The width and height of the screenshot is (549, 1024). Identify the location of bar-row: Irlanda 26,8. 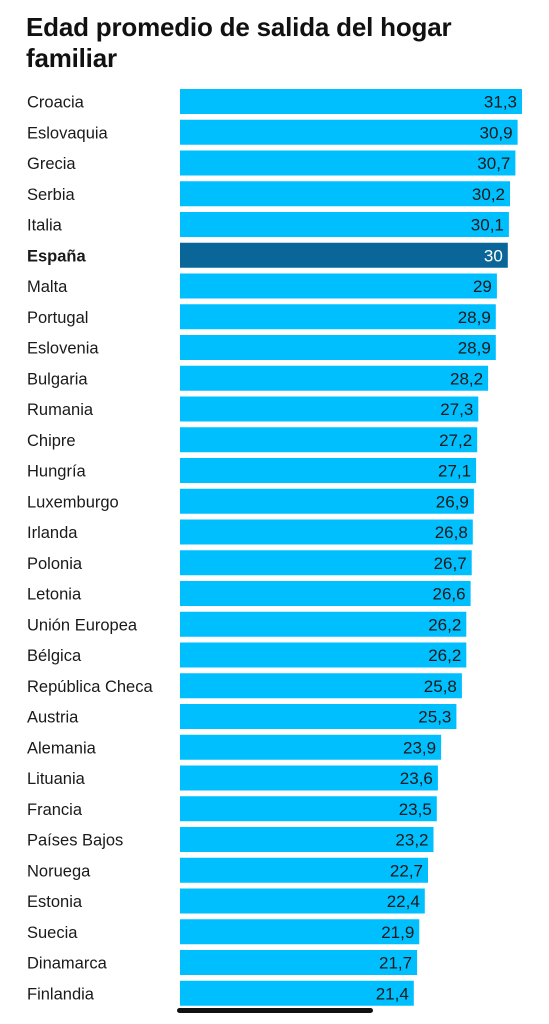
(250, 532).